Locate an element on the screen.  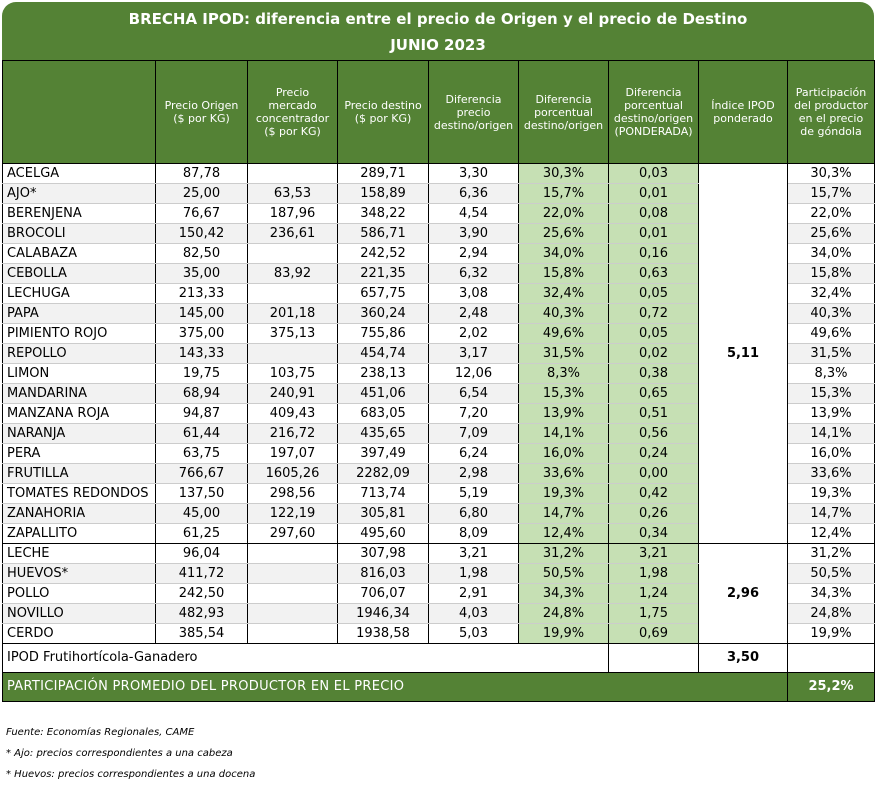
cell-destino: 755,86 is located at coordinates (383, 333).